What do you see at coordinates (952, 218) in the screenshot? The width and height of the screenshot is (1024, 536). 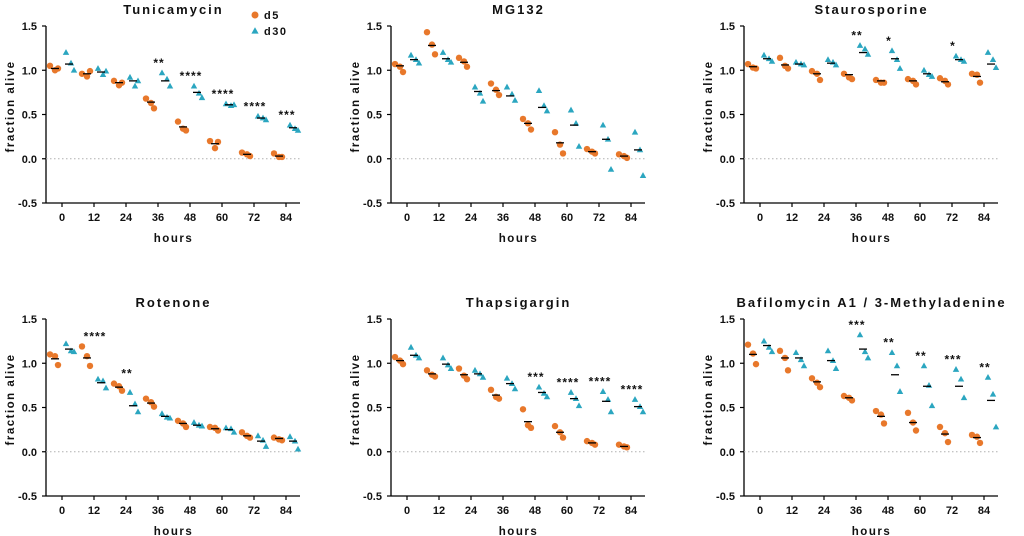 I see `x-tick-label: 72` at bounding box center [952, 218].